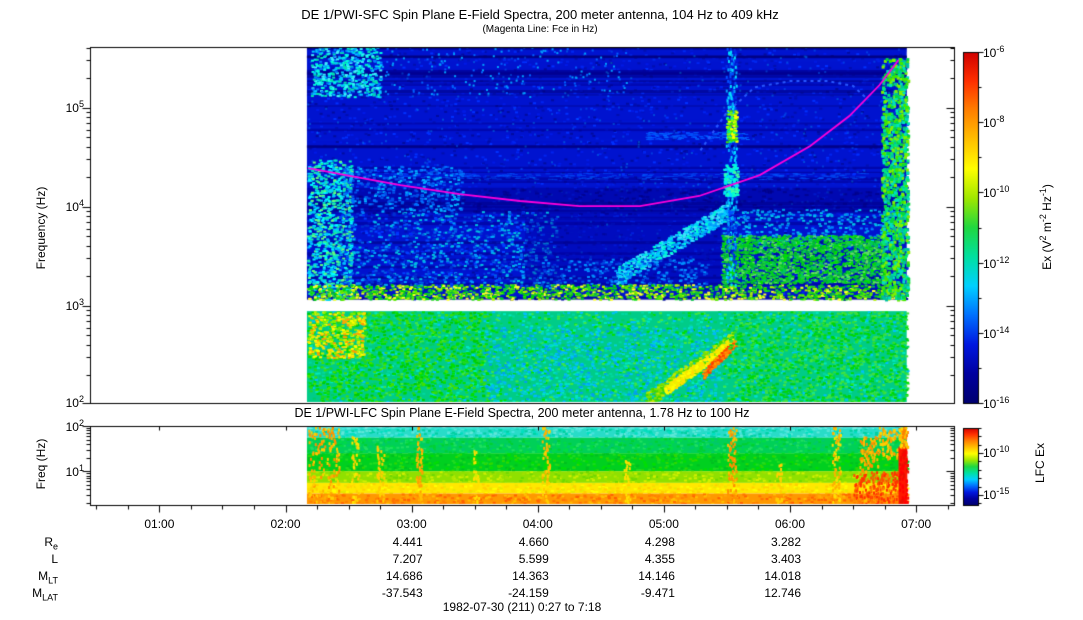 This screenshot has height=620, width=1083. What do you see at coordinates (407, 542) in the screenshot?
I see `ephem-value: 4.441` at bounding box center [407, 542].